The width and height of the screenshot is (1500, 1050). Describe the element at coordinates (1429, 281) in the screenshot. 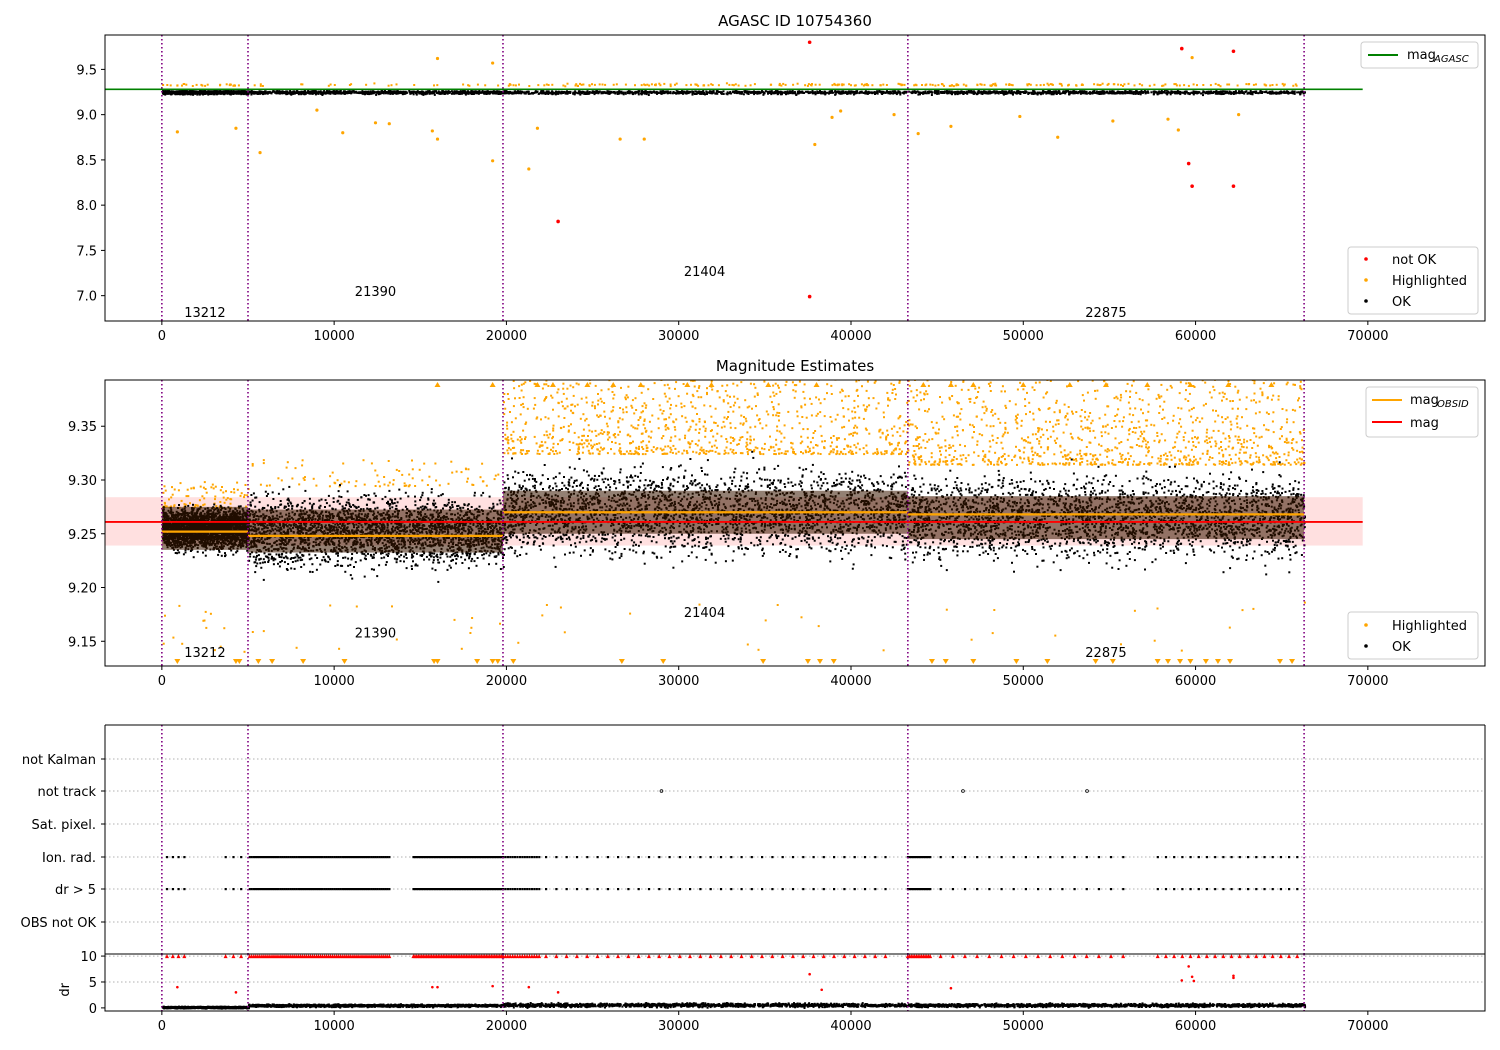

I see `legend-label: Highlighted` at that location.